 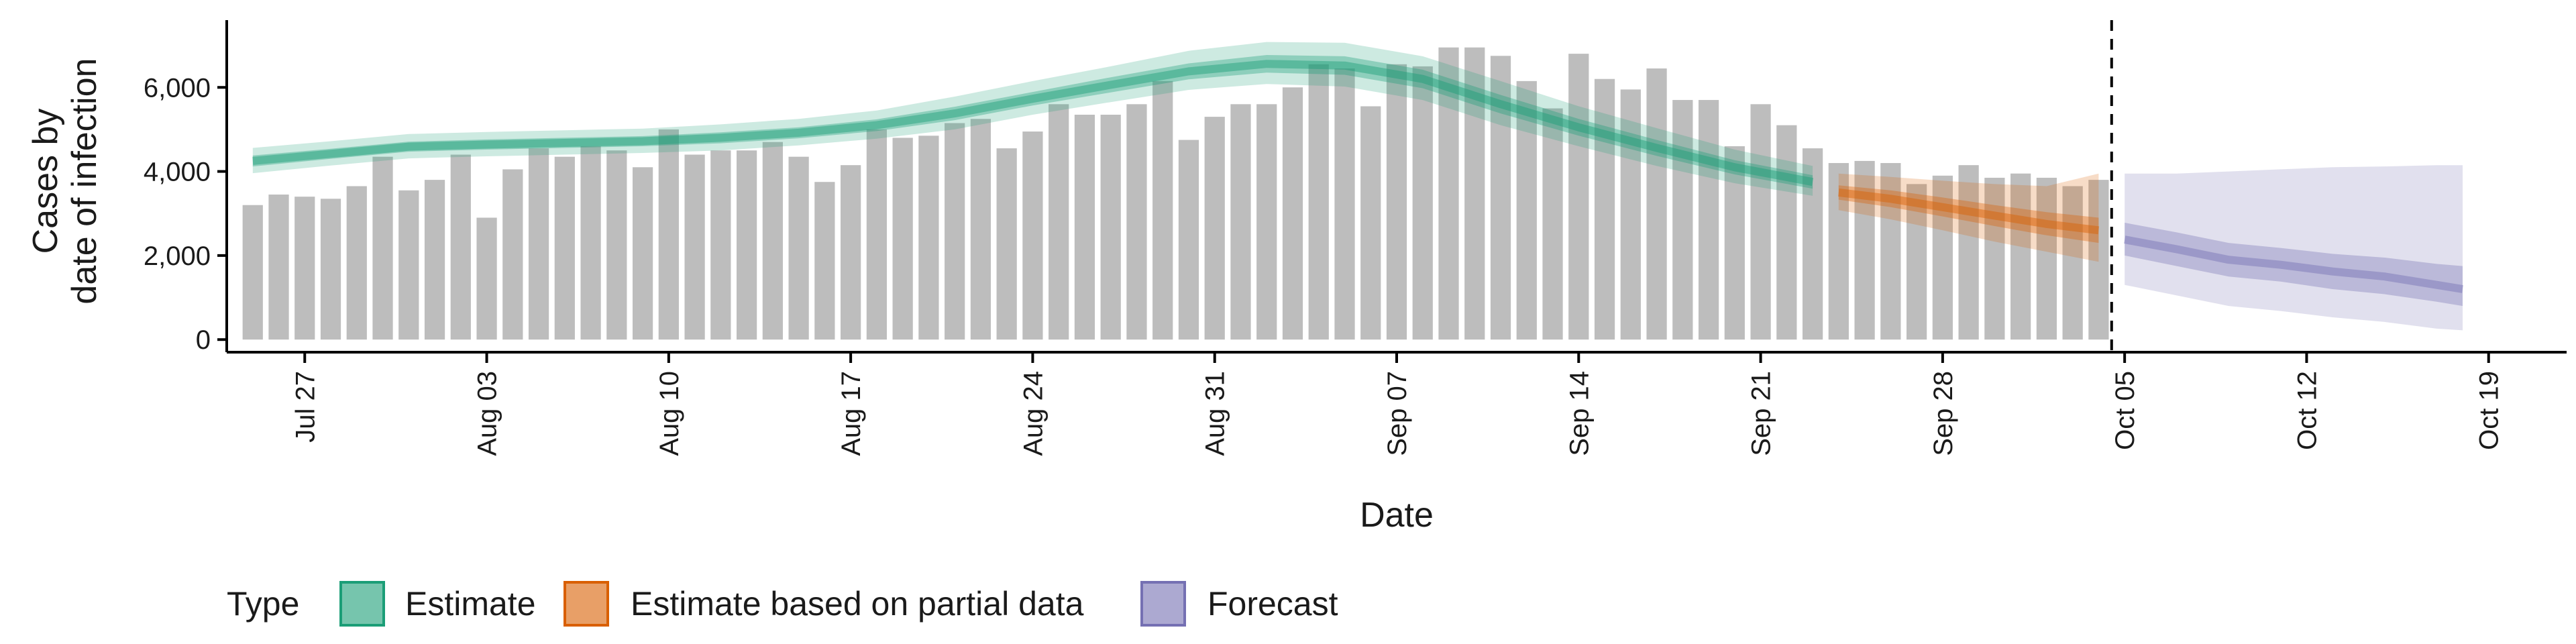 I want to click on legend-key-partial-estimate, so click(x=586, y=604).